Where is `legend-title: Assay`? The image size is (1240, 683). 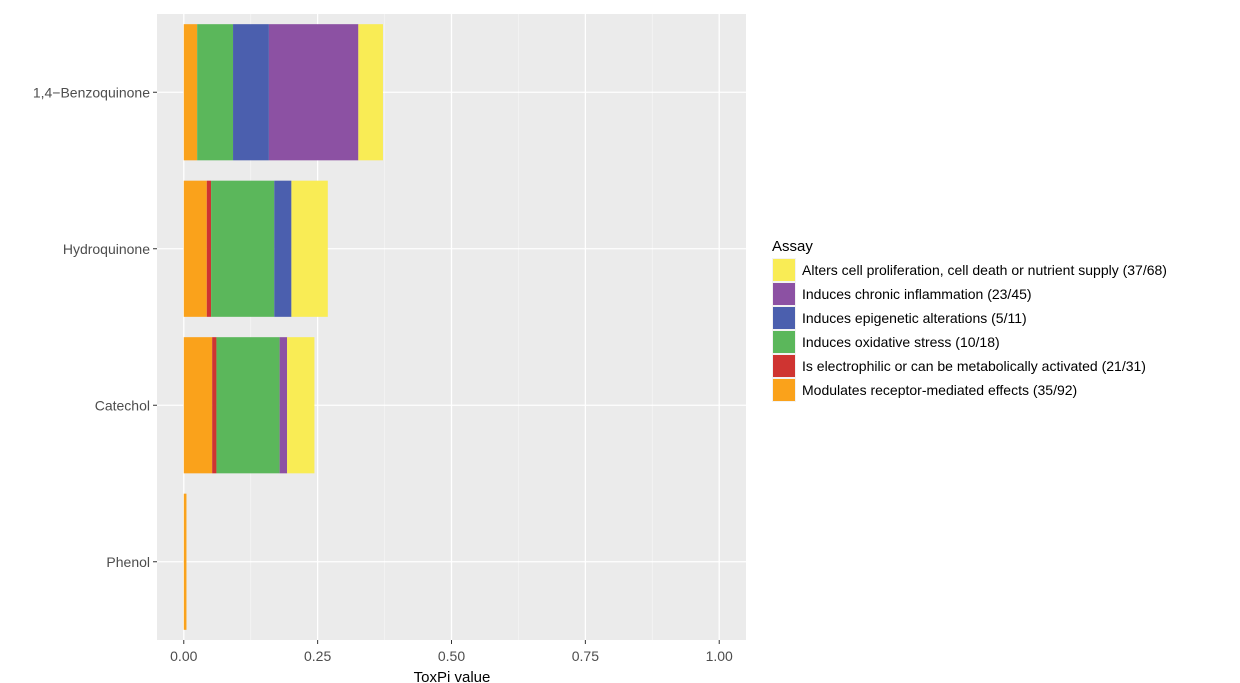 legend-title: Assay is located at coordinates (792, 246).